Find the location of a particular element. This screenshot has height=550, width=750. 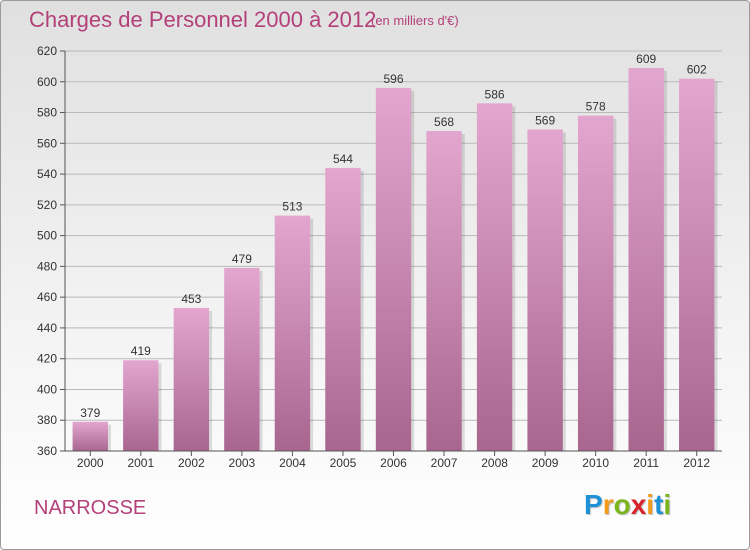

bar-value-label: 602 is located at coordinates (697, 70).